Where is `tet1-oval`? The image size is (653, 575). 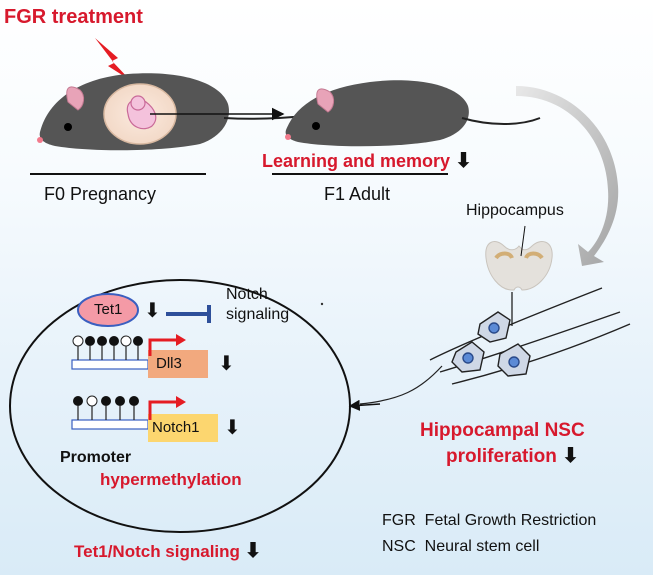 tet1-oval is located at coordinates (108, 310).